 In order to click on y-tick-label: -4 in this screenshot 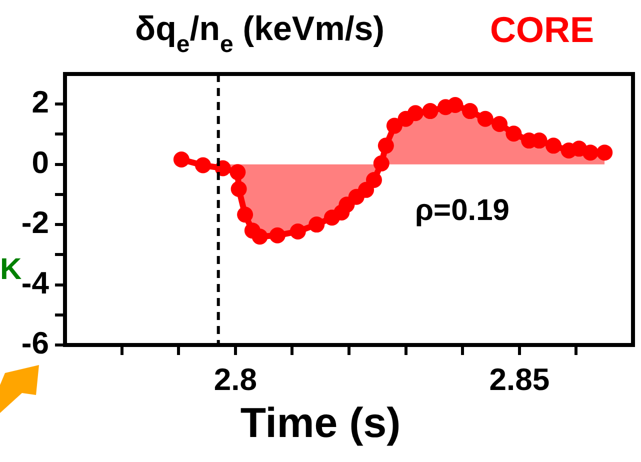, I will do `click(35, 282)`.